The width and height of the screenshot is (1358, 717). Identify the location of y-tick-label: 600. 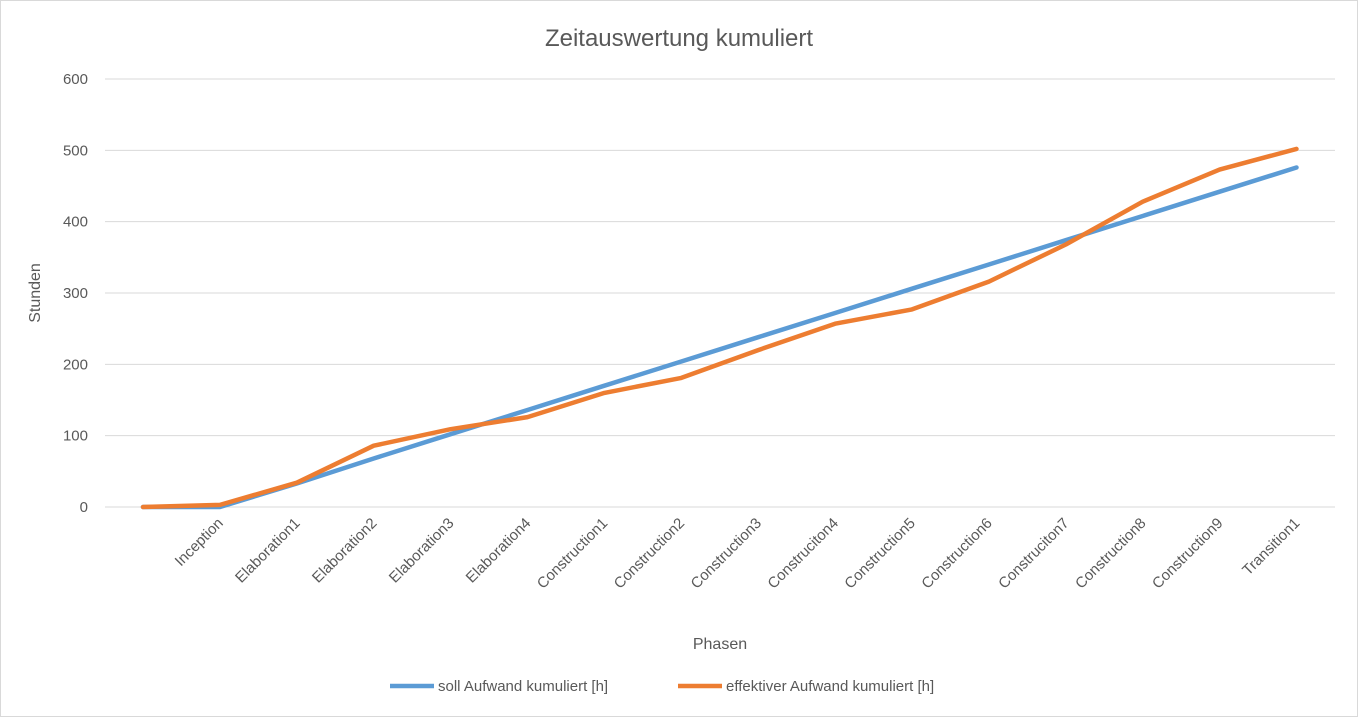
(75, 79).